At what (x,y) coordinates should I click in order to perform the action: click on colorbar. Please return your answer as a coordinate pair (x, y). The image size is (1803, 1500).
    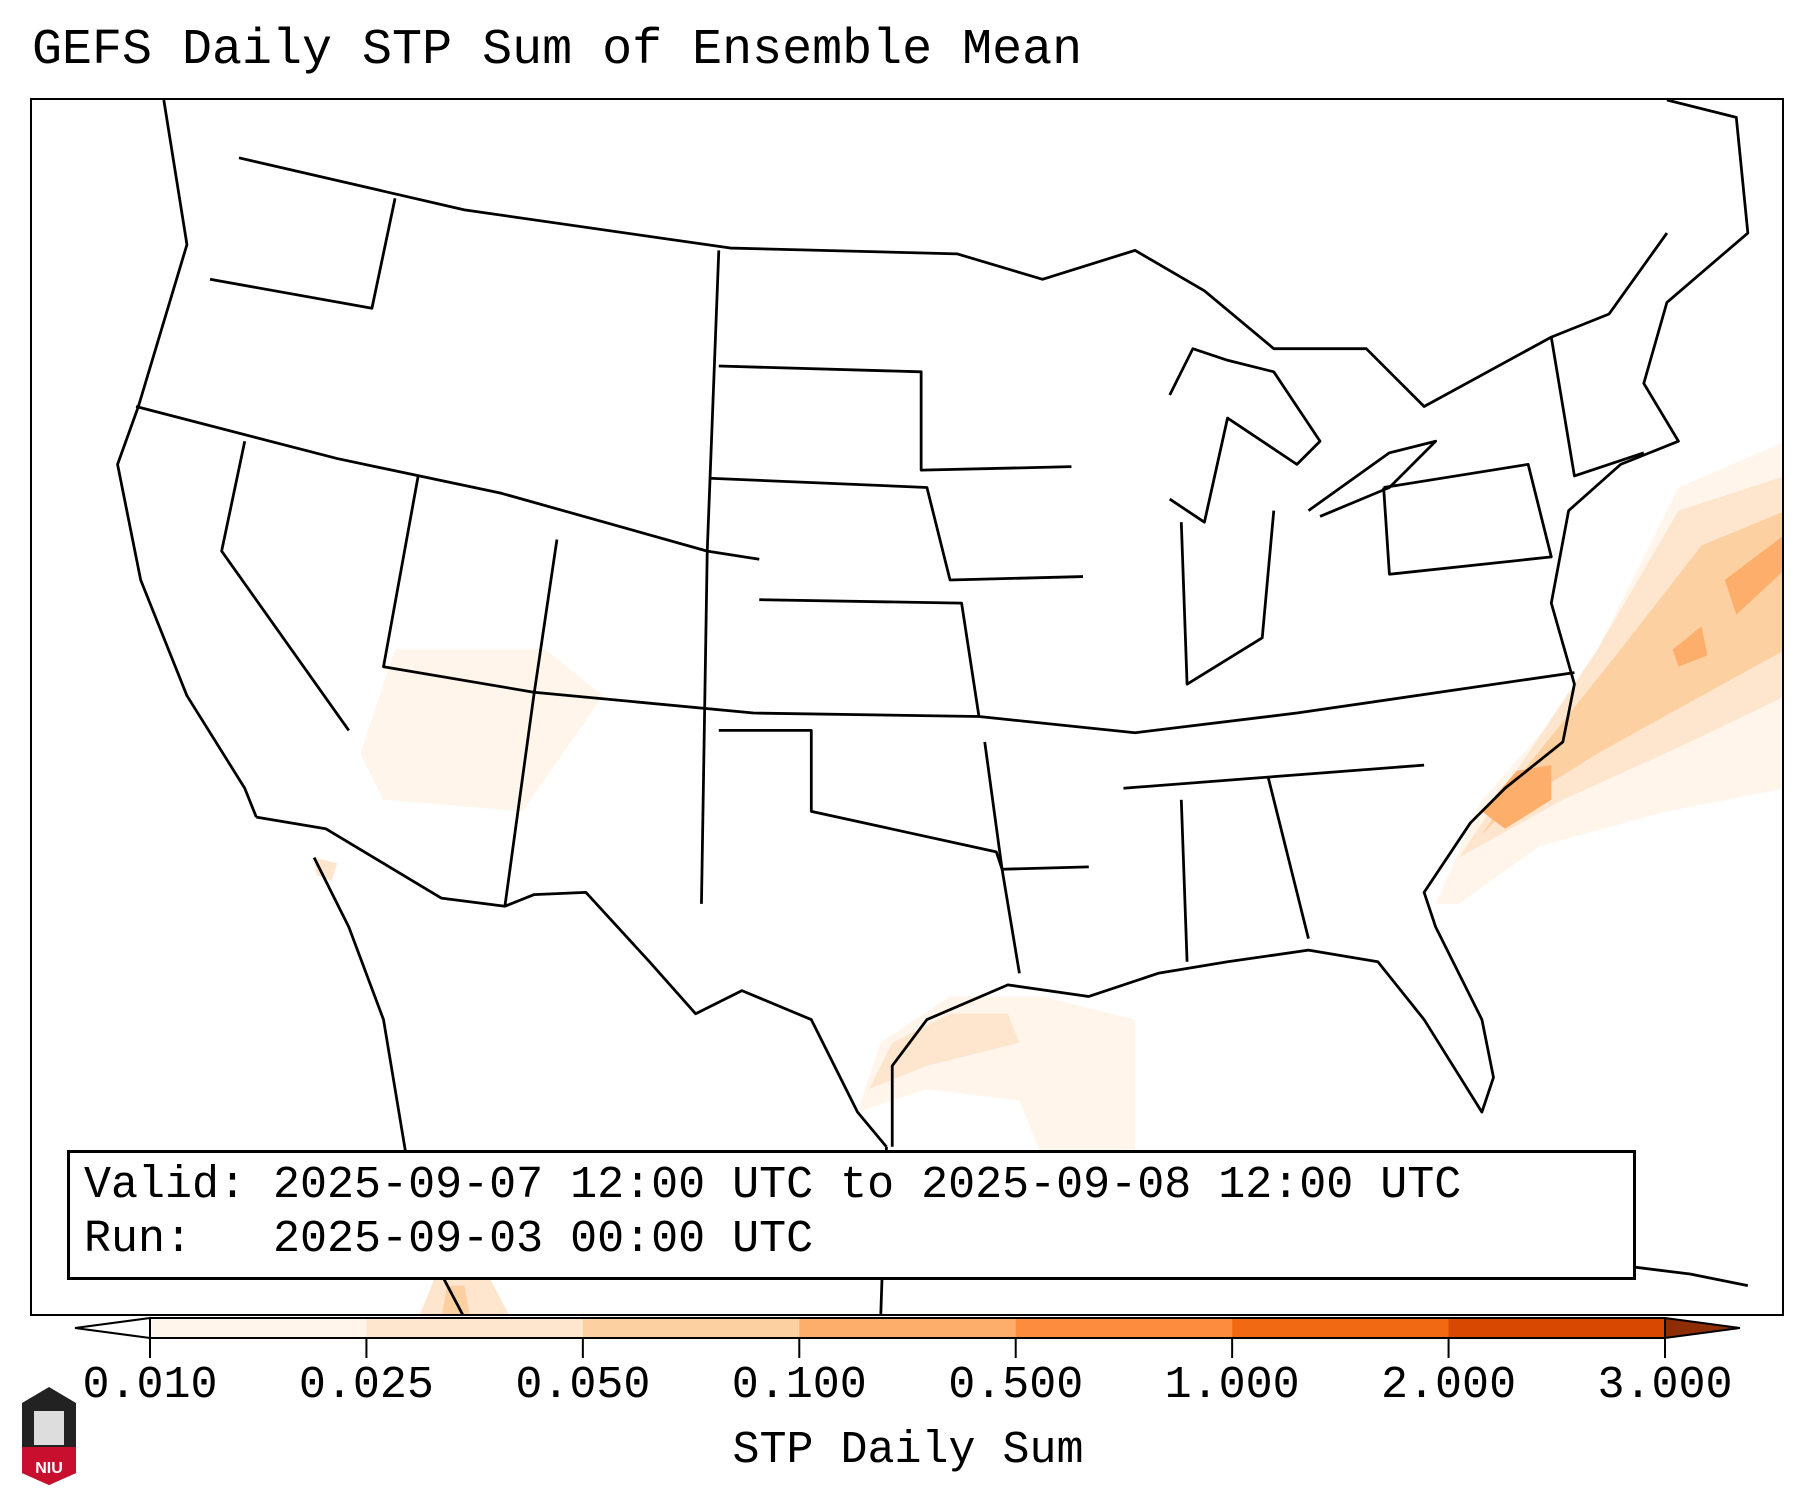
    Looking at the image, I should click on (907, 1337).